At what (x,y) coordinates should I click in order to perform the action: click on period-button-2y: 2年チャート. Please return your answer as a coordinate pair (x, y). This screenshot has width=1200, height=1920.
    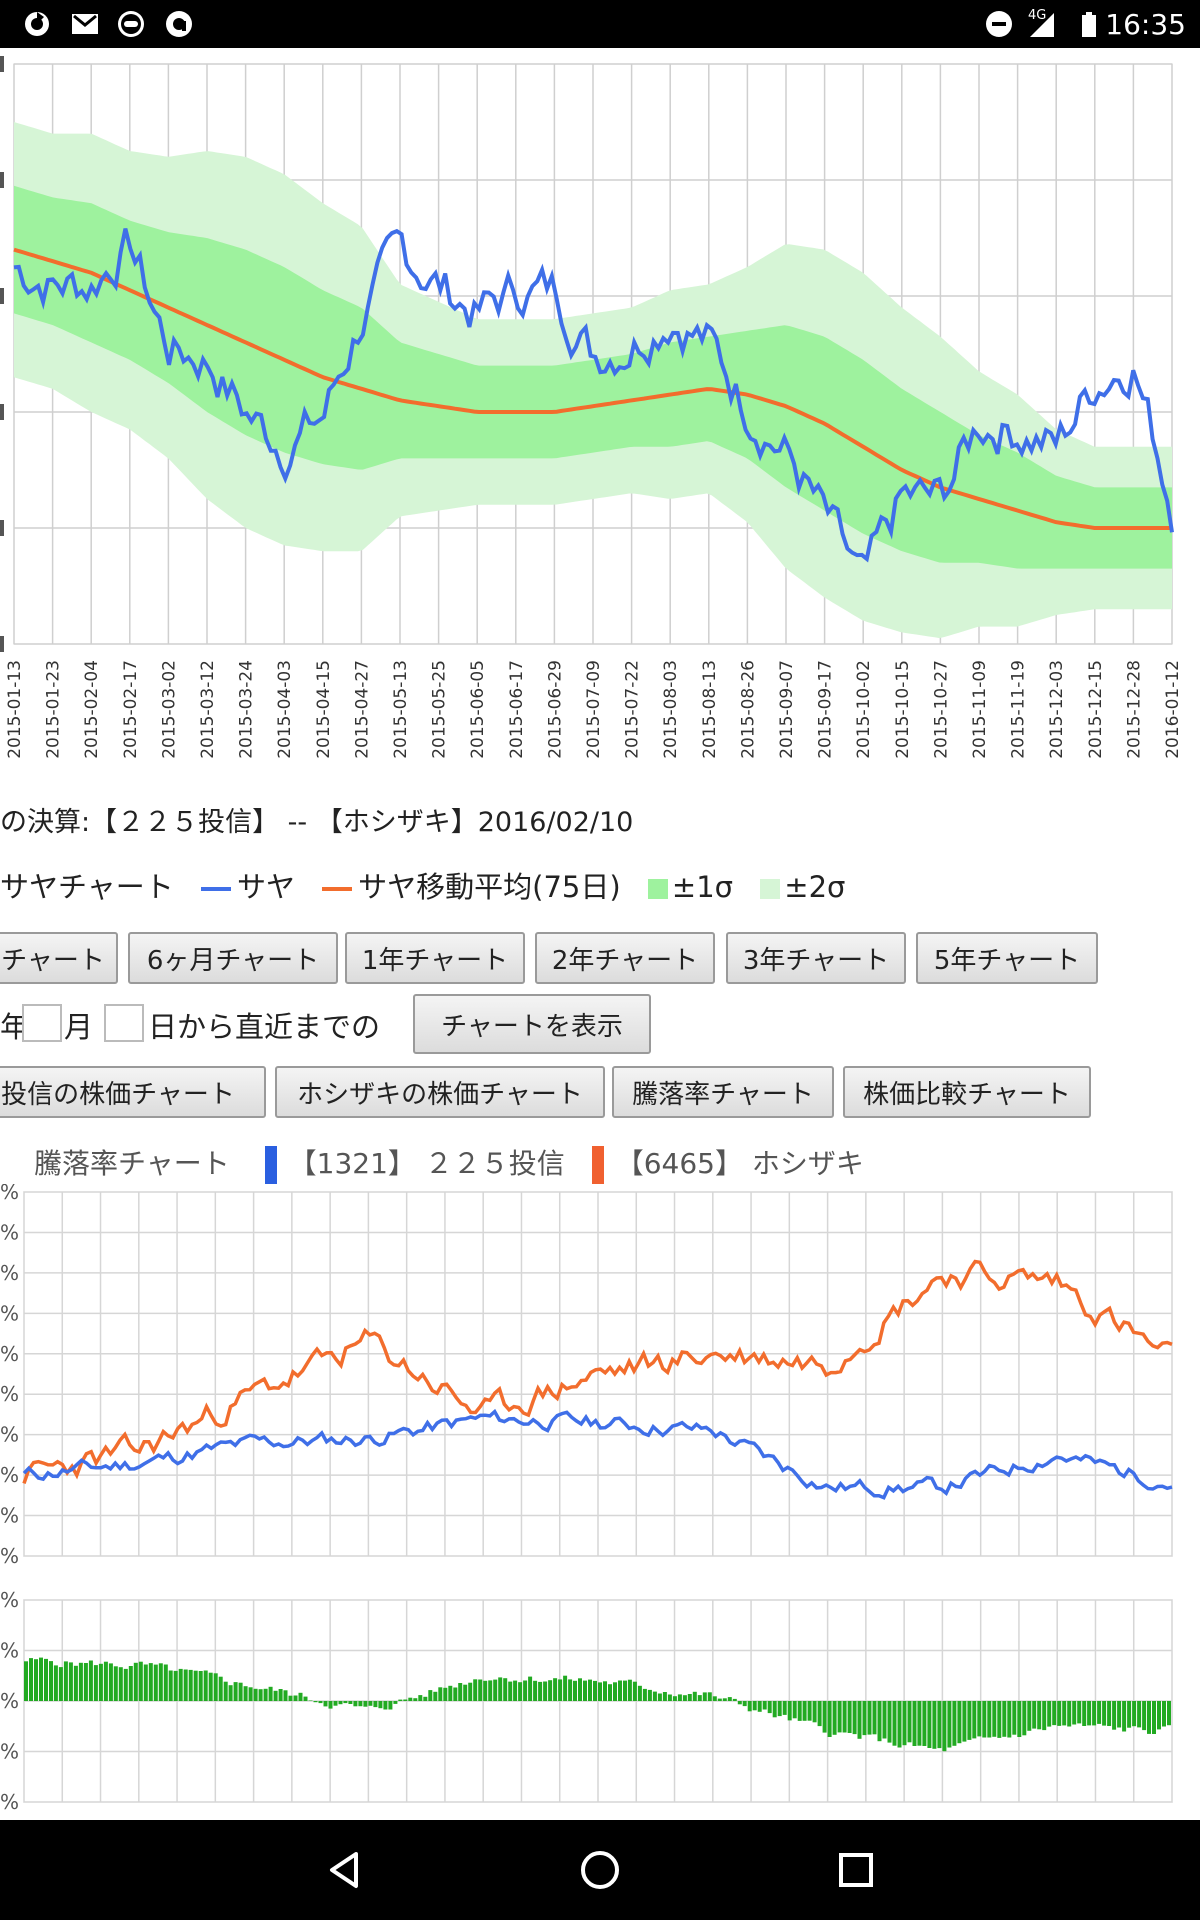
    Looking at the image, I should click on (625, 958).